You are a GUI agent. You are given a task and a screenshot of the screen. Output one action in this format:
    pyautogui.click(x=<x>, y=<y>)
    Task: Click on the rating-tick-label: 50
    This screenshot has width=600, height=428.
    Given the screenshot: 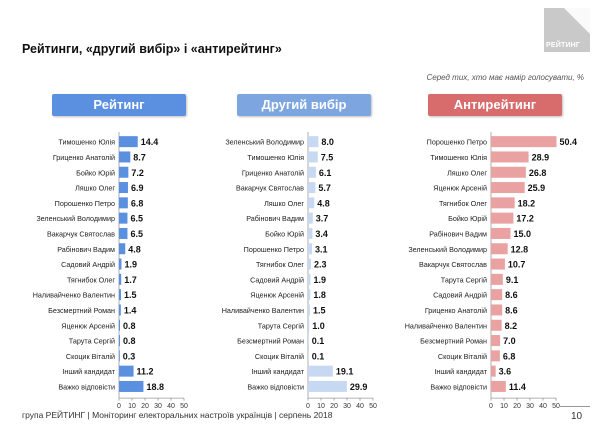 What is the action you would take?
    pyautogui.click(x=184, y=406)
    